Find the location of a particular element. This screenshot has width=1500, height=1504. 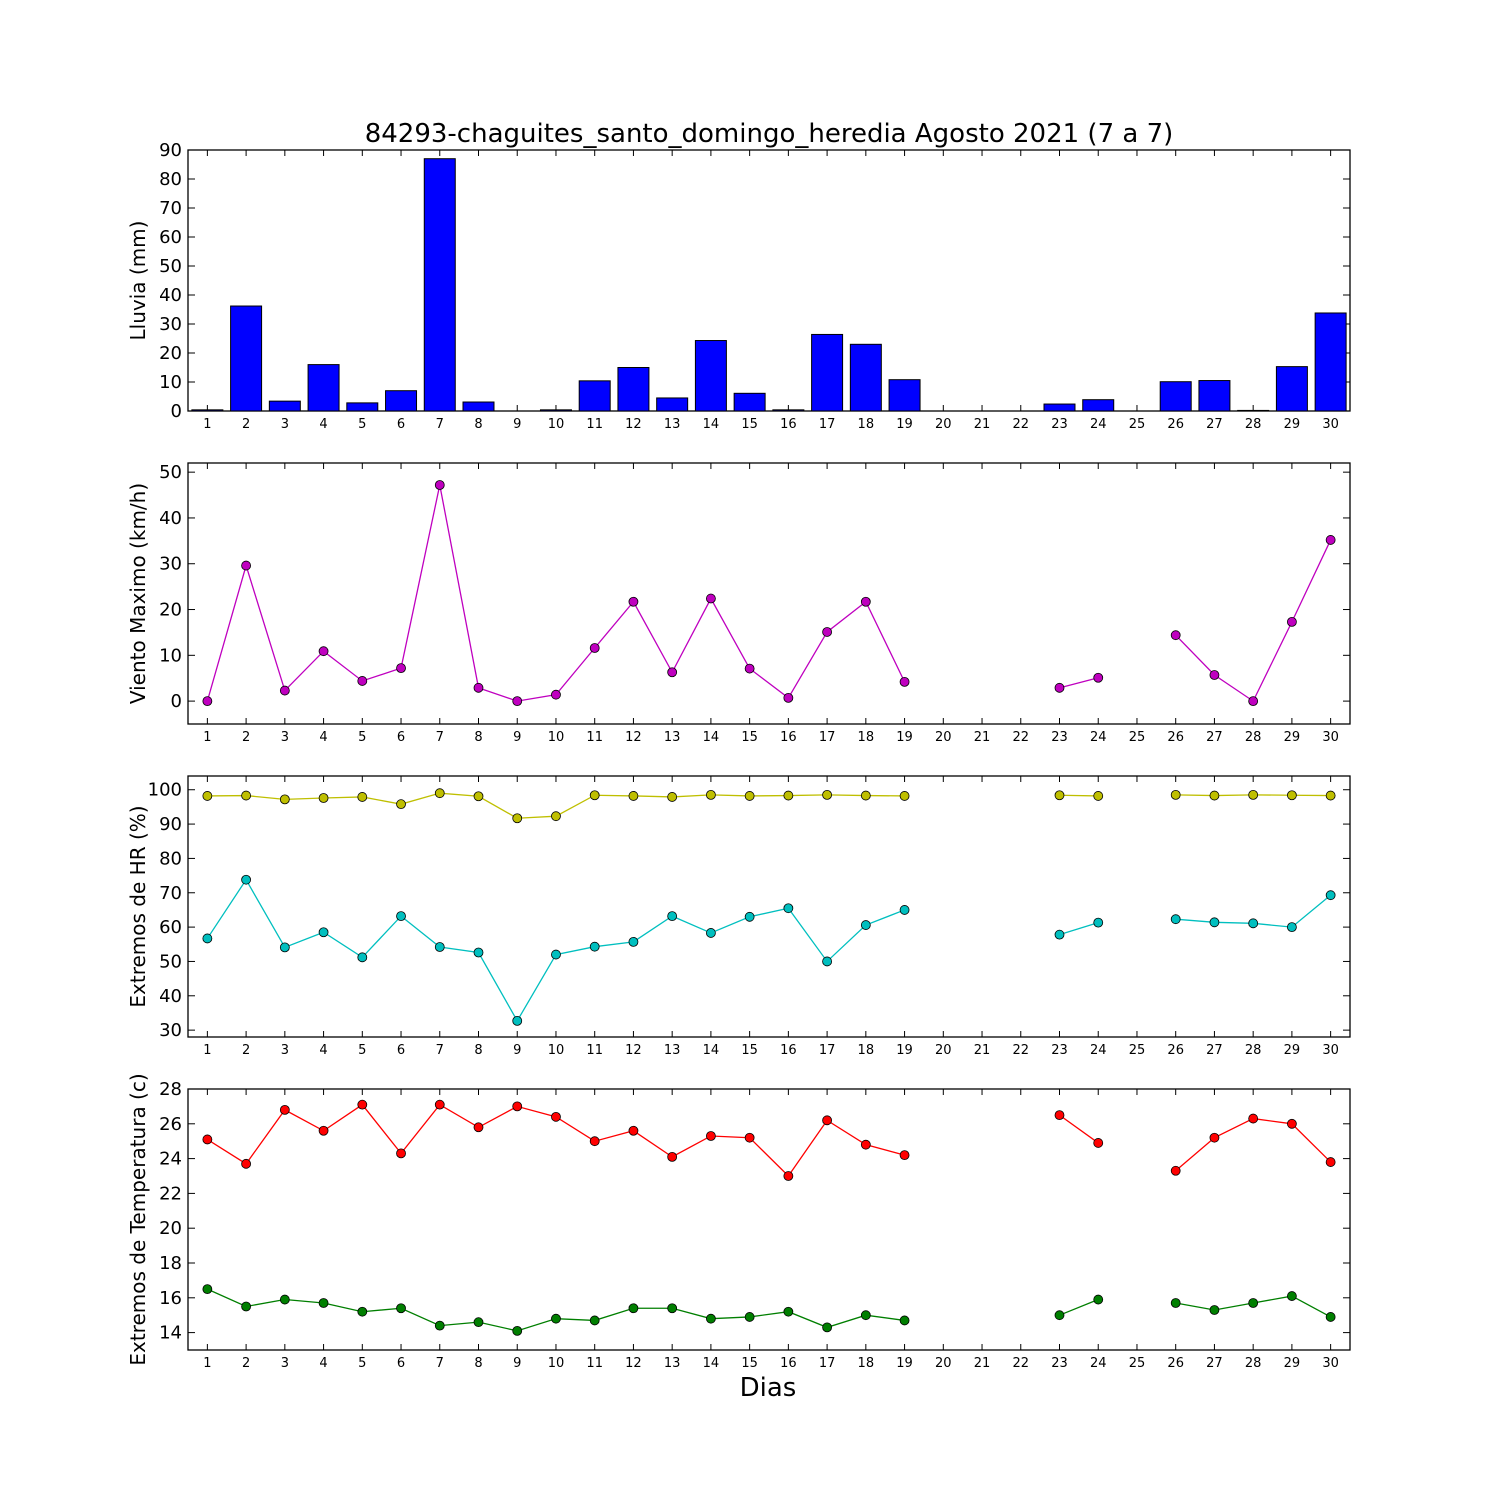

x-axis-label: Dias is located at coordinates (768, 1388).